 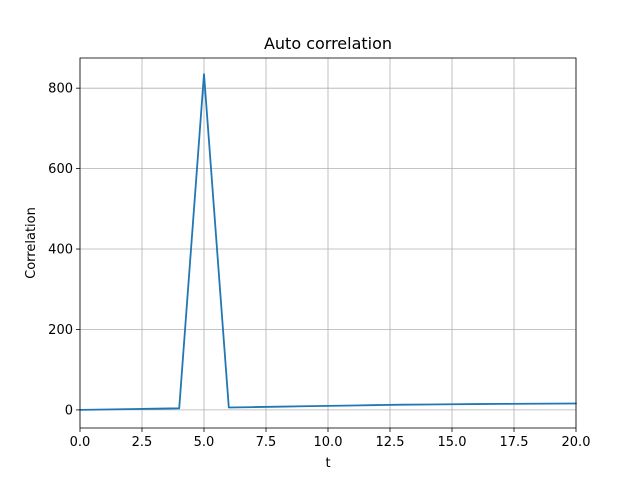 What do you see at coordinates (328, 442) in the screenshot?
I see `x-tick-label: 10.0` at bounding box center [328, 442].